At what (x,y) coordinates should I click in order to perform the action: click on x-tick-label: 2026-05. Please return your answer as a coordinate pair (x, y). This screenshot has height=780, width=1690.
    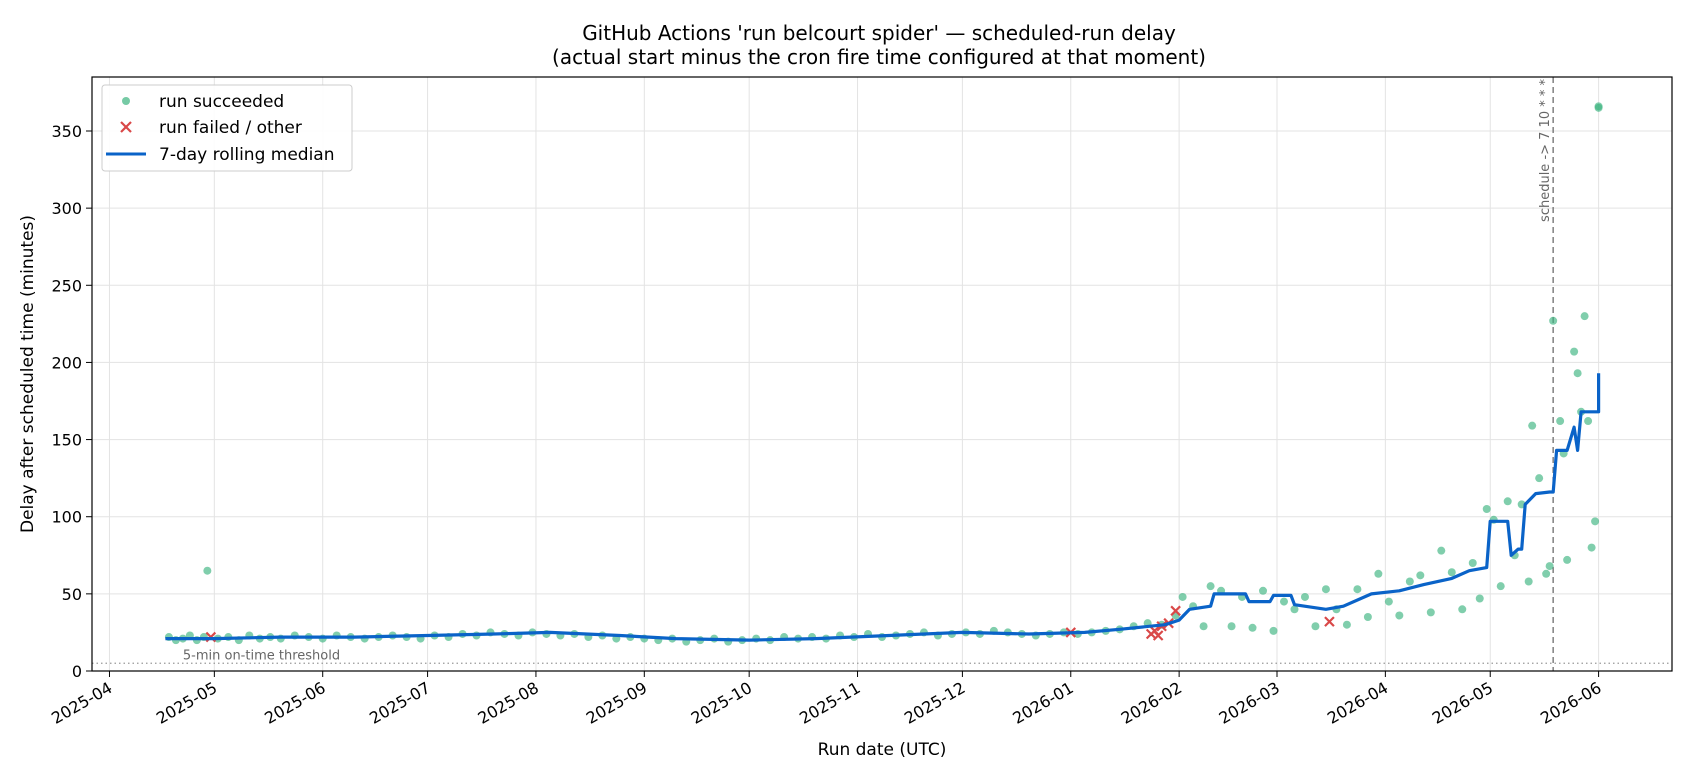
    Looking at the image, I should click on (1462, 703).